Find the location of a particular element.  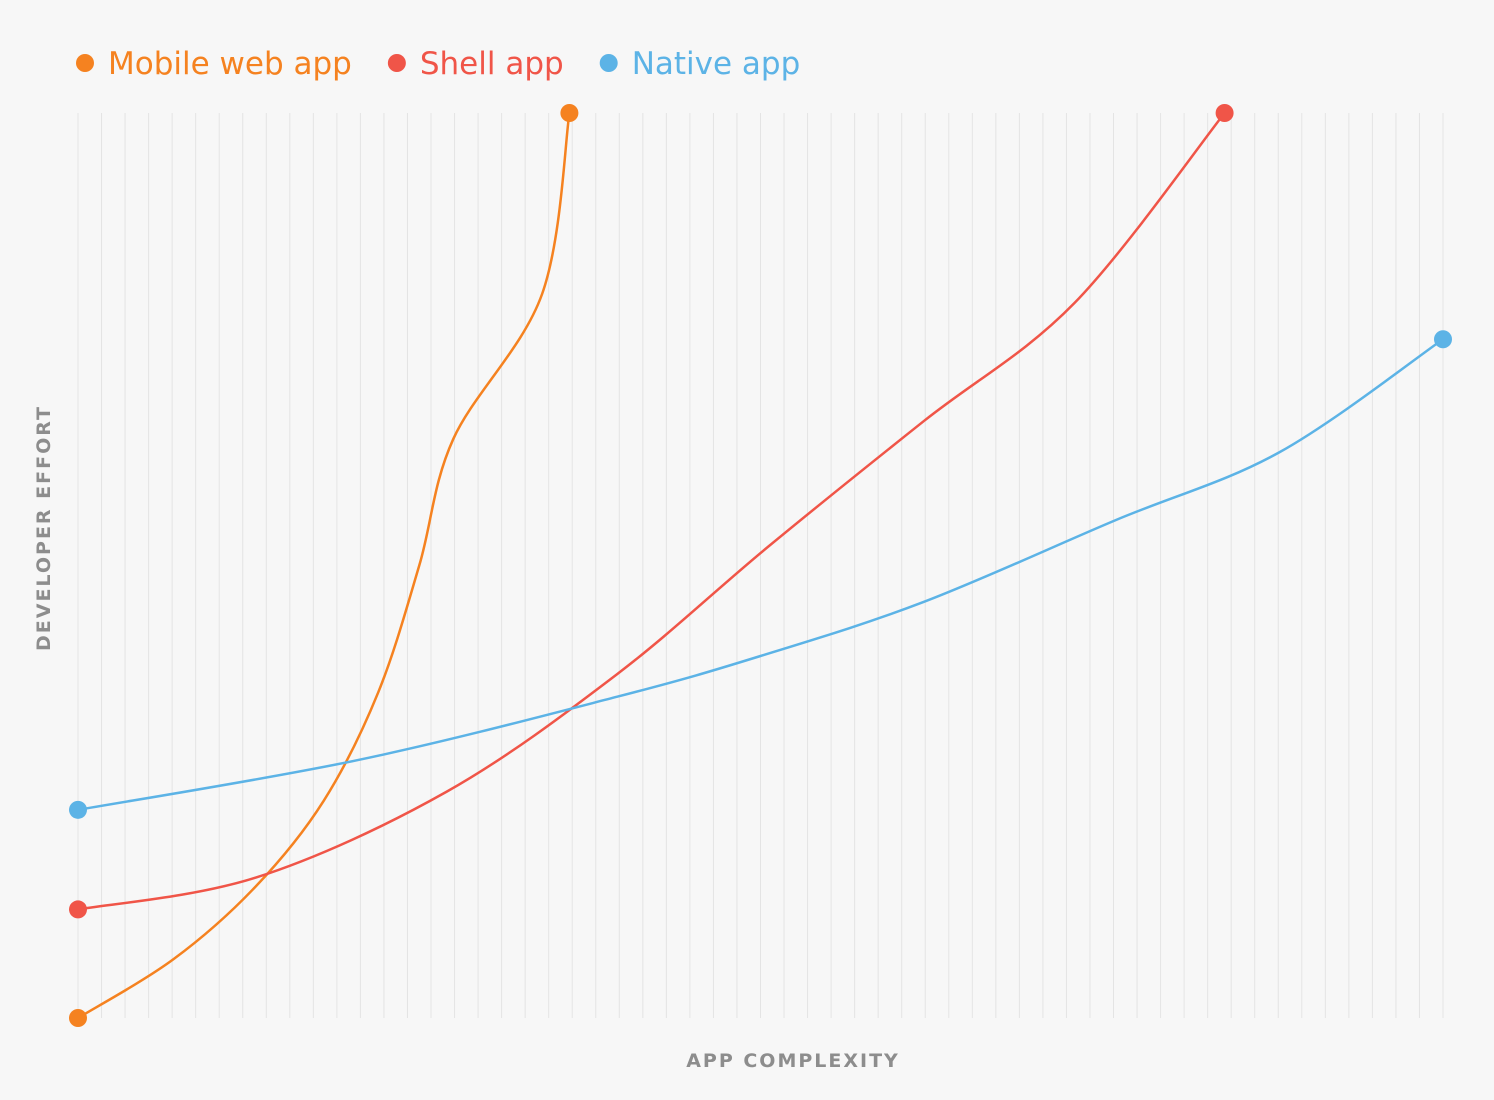

legend-label: Native app is located at coordinates (716, 64).